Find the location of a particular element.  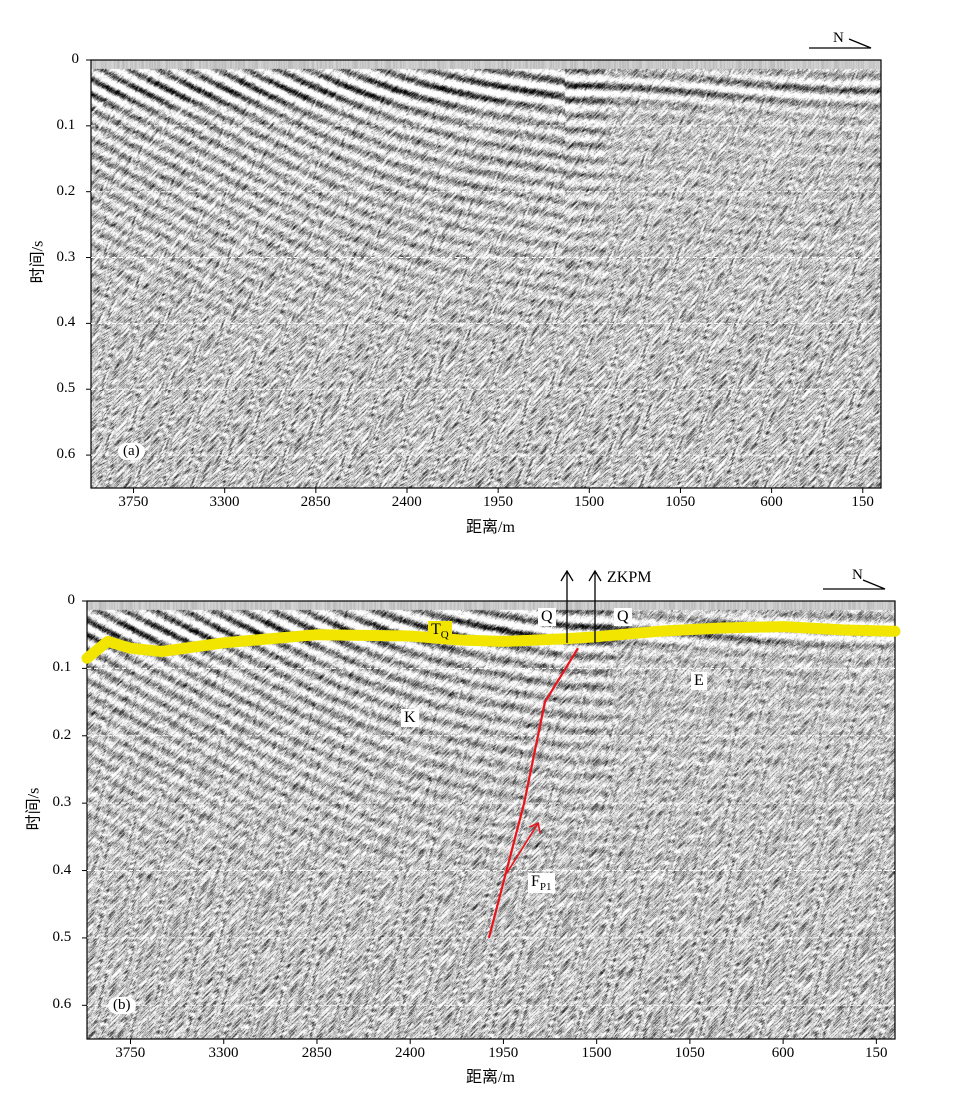

borehole-arrow-left-icon is located at coordinates (567, 606).